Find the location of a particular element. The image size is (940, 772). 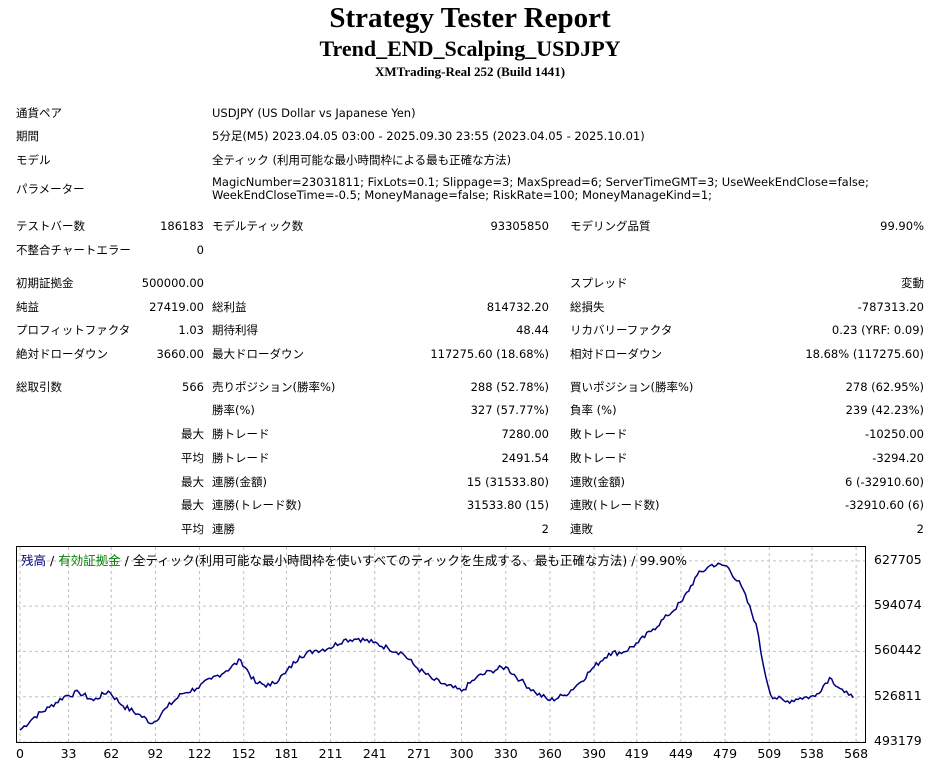

max-cons-loss-value: 6 (-32910.60) is located at coordinates (884, 482).